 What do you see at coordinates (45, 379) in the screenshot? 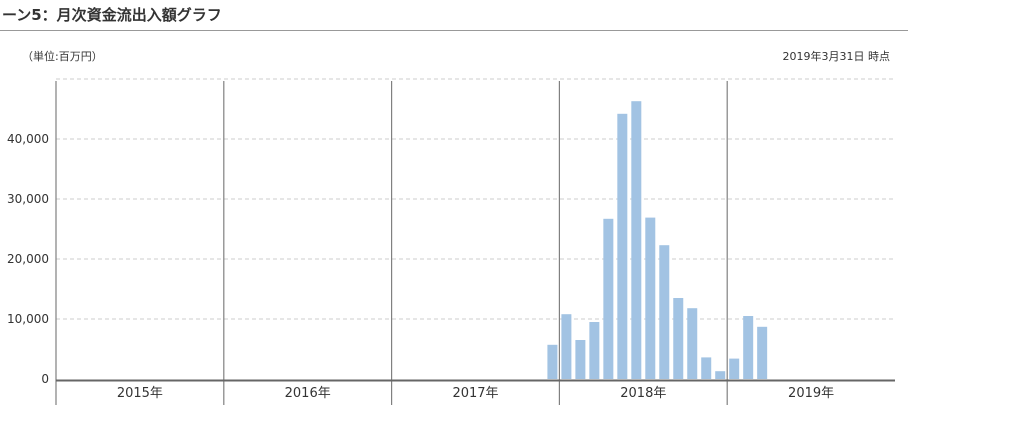
I see `y-tick-label: 0` at bounding box center [45, 379].